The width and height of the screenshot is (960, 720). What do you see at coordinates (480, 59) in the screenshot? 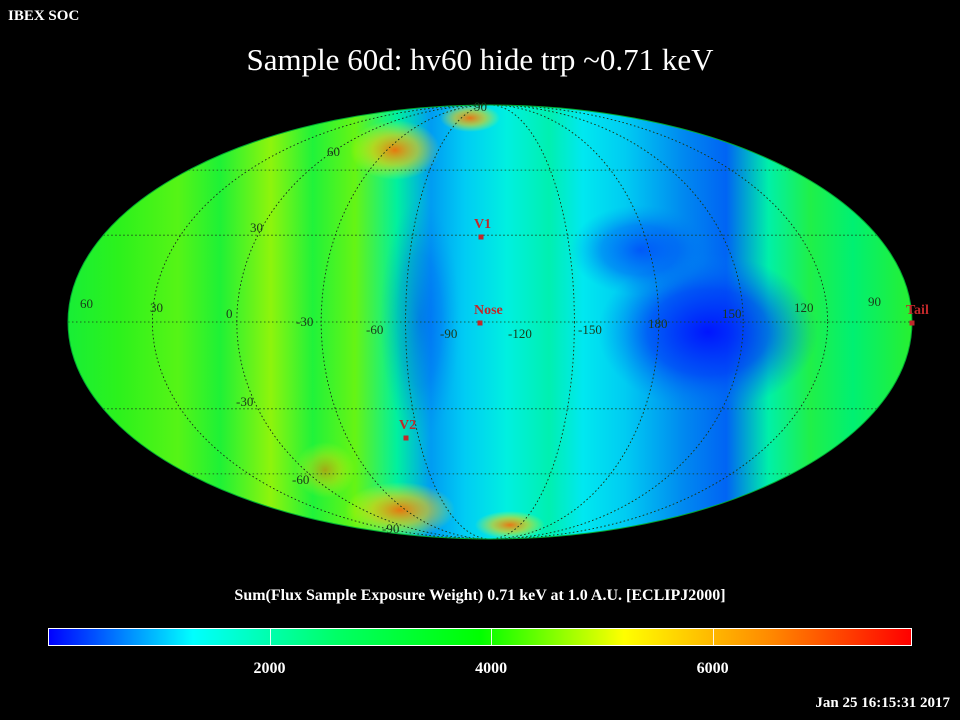
I see `map-title: Sample 60d: hv60 hide trp ~0.71 keV` at bounding box center [480, 59].